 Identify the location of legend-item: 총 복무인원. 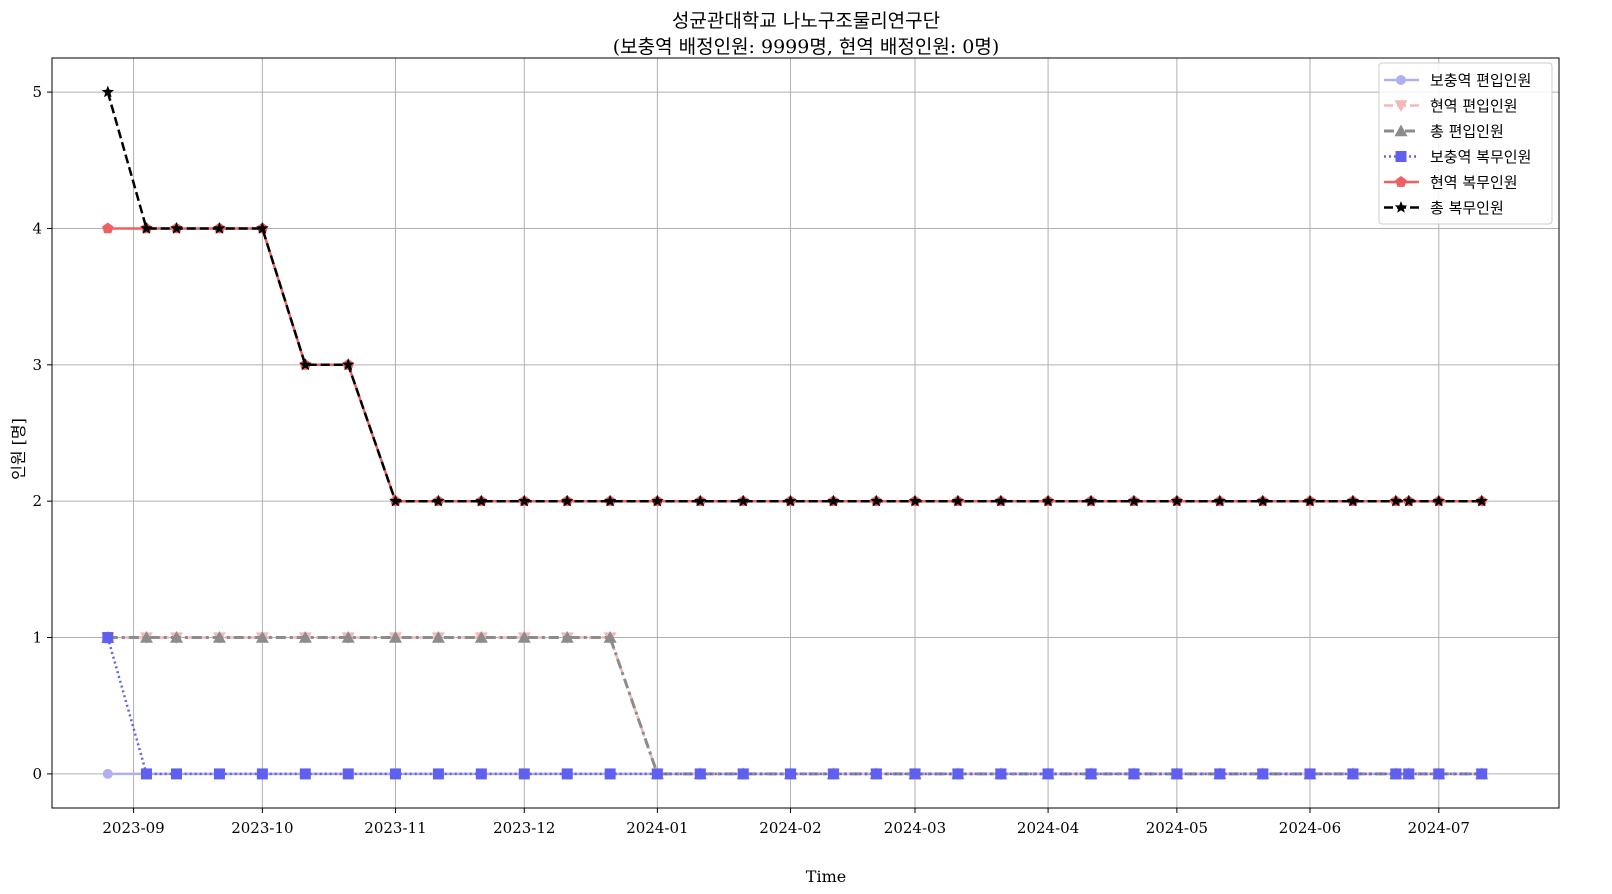
(1444, 208).